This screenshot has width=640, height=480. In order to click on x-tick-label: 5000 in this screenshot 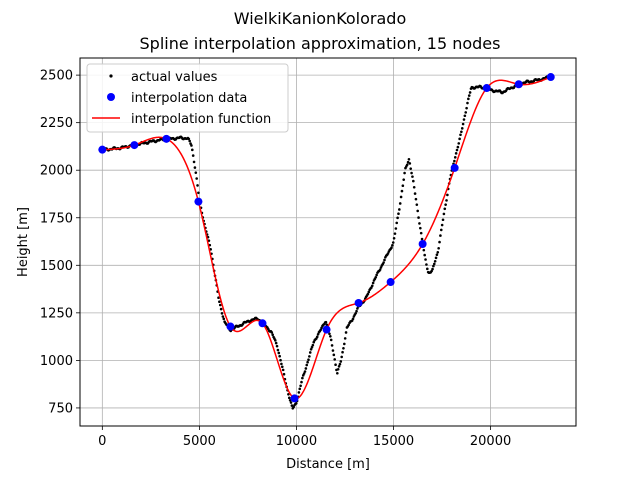, I will do `click(199, 441)`.